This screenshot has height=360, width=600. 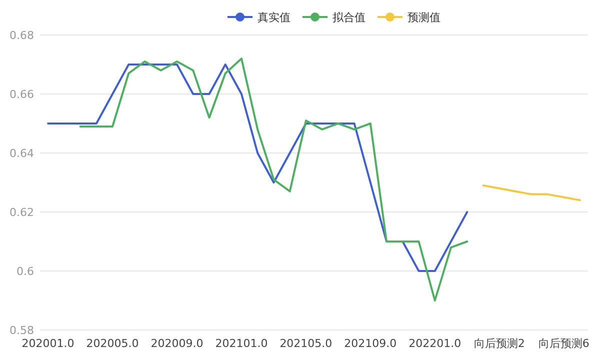 I want to click on x-tick-label: 202001.0, so click(x=48, y=343).